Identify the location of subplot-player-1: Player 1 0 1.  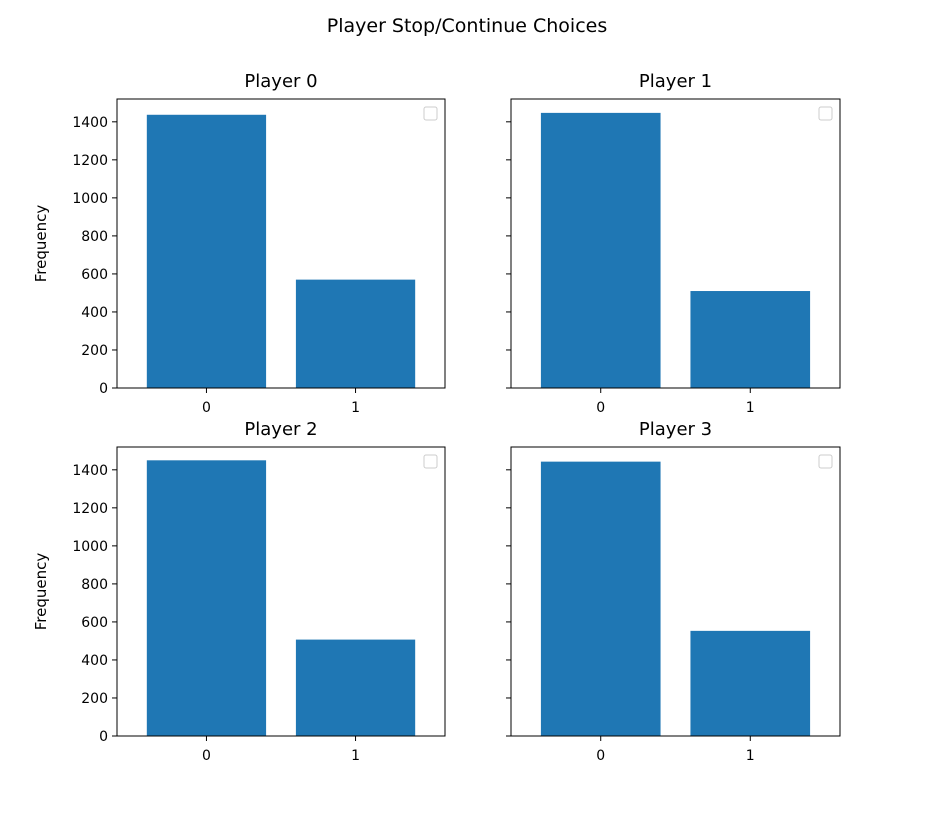
(673, 243).